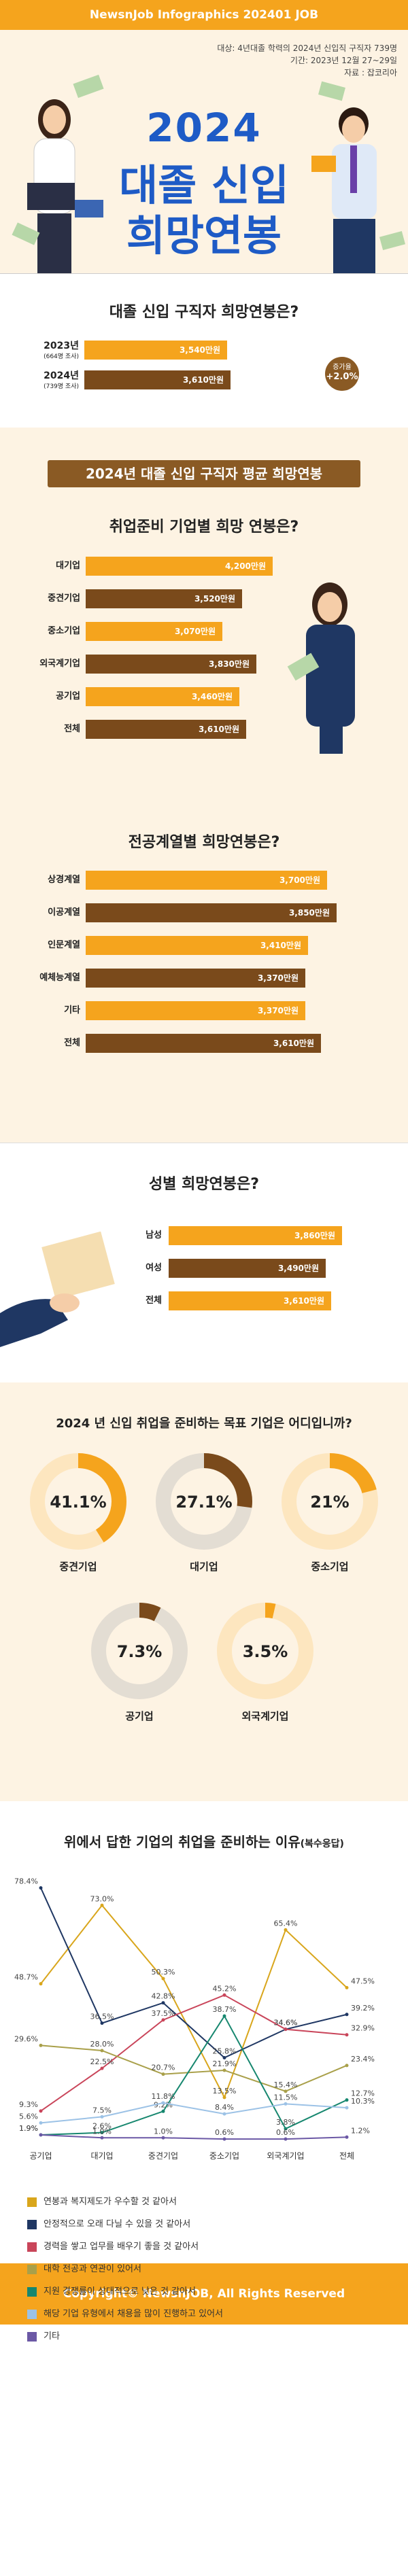  What do you see at coordinates (298, 1268) in the screenshot?
I see `bar-value: 3,490만원` at bounding box center [298, 1268].